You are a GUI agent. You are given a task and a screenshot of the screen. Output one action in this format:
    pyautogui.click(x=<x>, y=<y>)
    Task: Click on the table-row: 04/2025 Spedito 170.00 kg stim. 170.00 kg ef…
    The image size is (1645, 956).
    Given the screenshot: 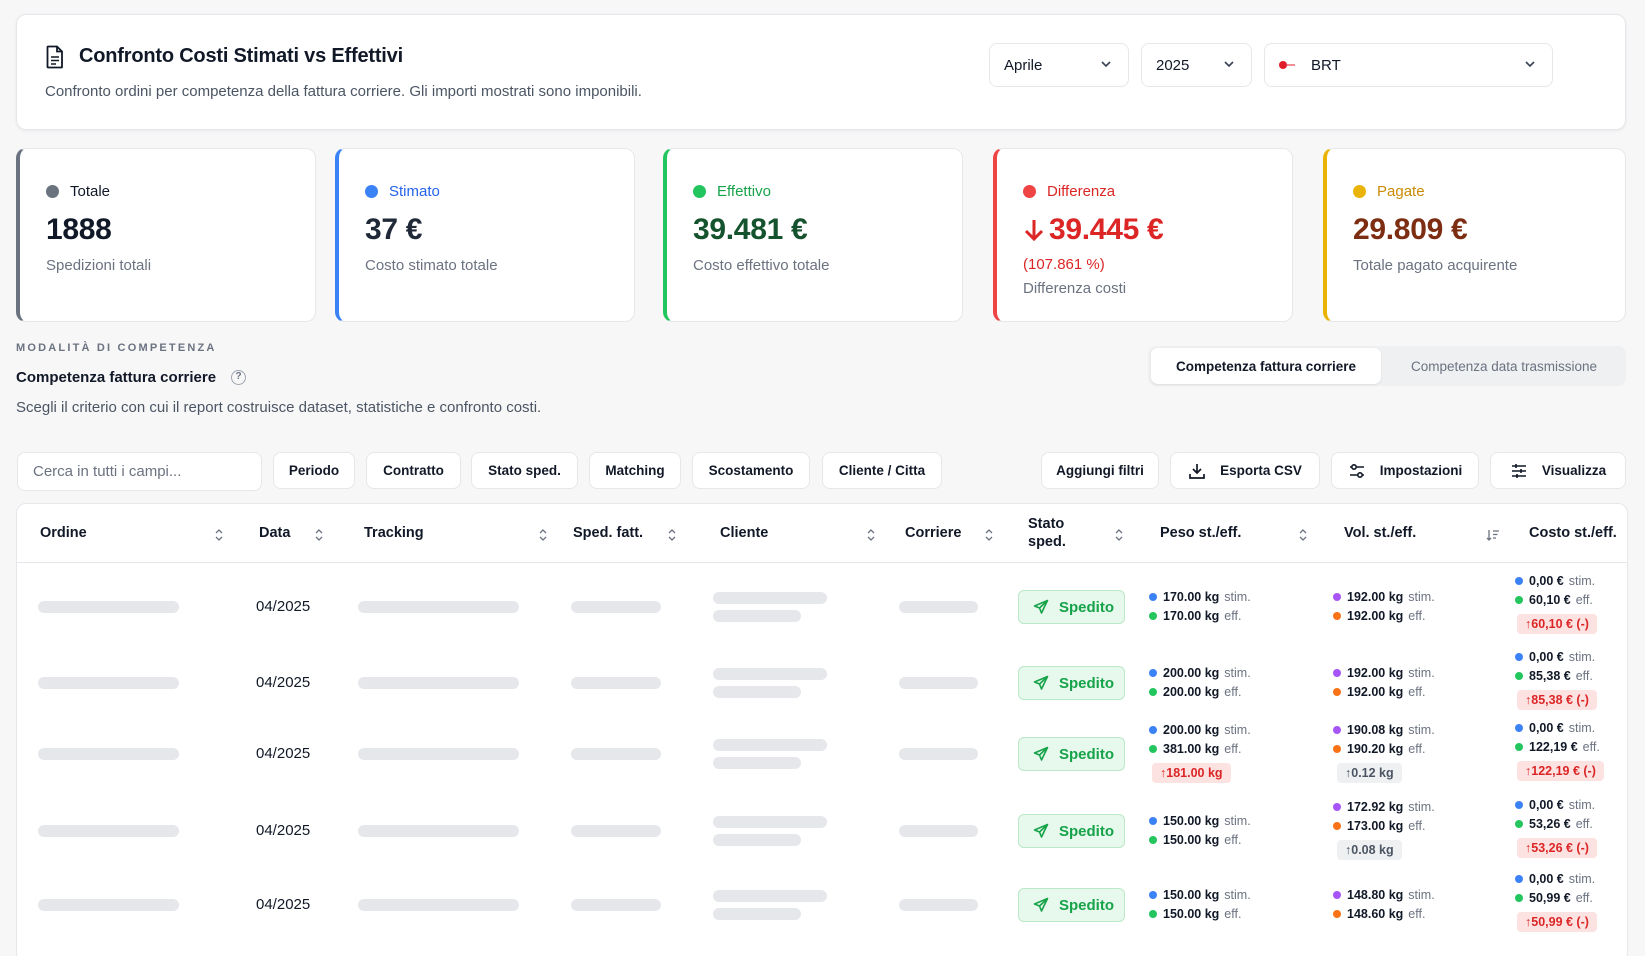 What is the action you would take?
    pyautogui.click(x=822, y=607)
    